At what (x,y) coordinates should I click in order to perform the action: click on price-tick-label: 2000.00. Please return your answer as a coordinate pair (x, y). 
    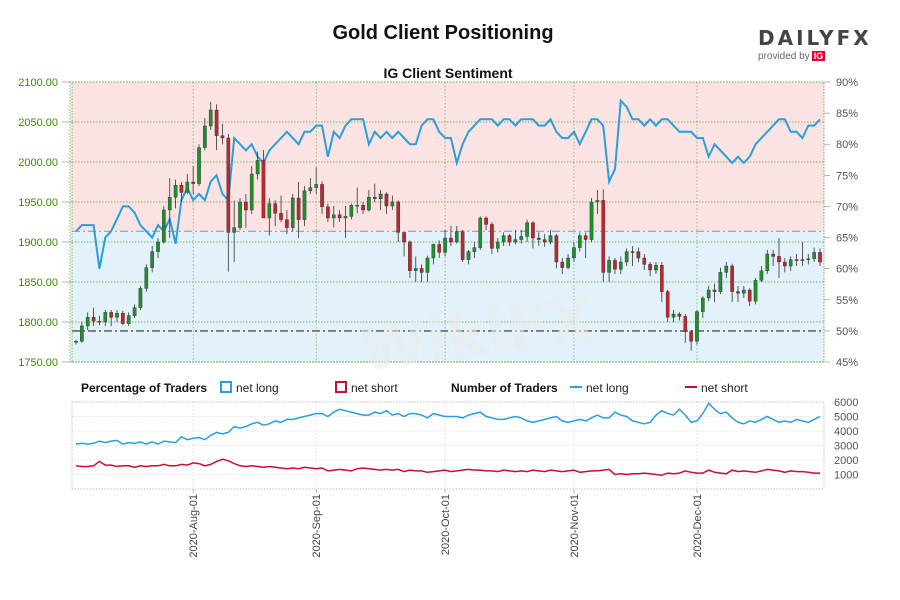
    Looking at the image, I should click on (38, 163).